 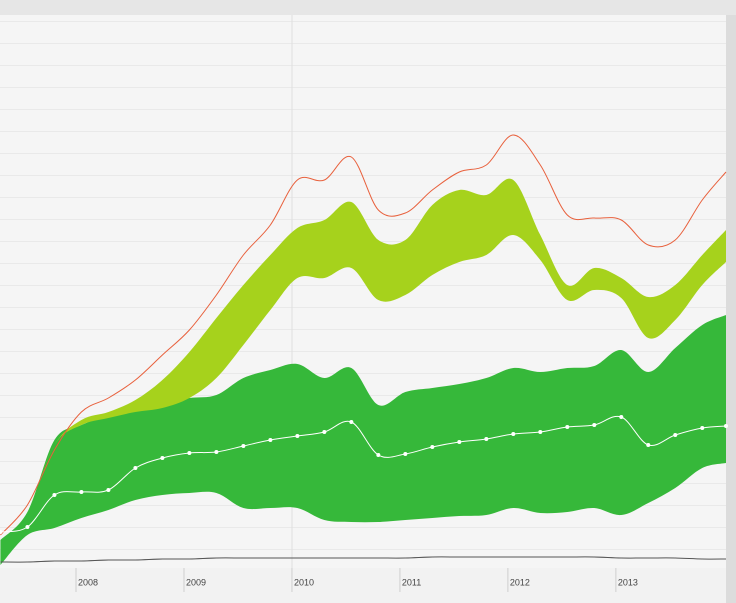 I want to click on x-tick-label: 2009, so click(x=196, y=582).